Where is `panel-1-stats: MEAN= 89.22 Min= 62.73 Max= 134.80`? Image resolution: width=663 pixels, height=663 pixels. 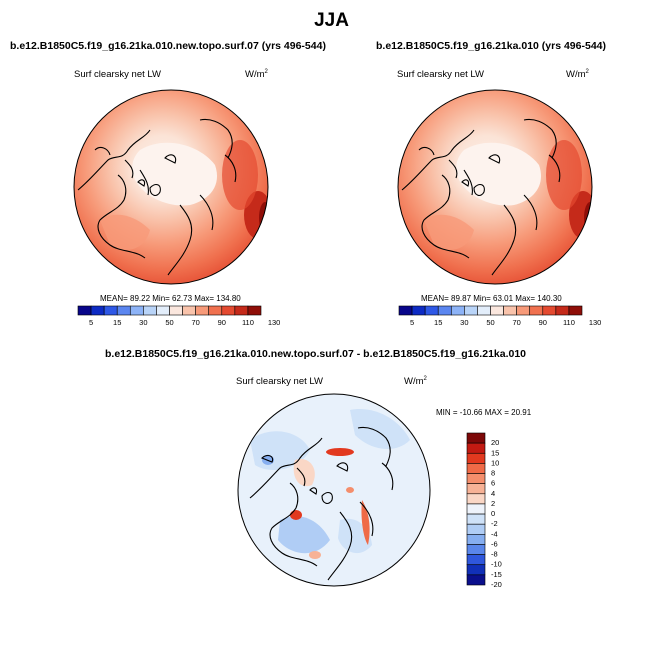 panel-1-stats: MEAN= 89.22 Min= 62.73 Max= 134.80 is located at coordinates (170, 298).